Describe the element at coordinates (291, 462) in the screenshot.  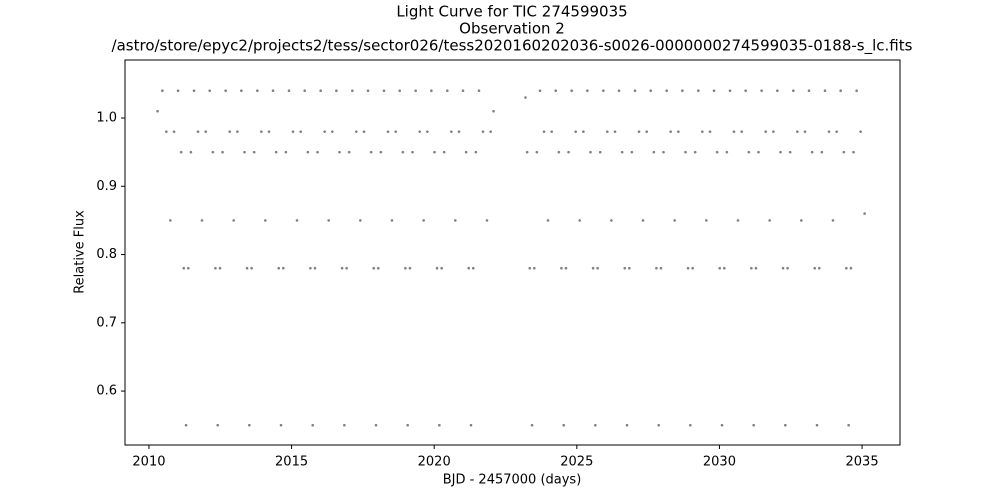
I see `x-tick-label: 2015` at that location.